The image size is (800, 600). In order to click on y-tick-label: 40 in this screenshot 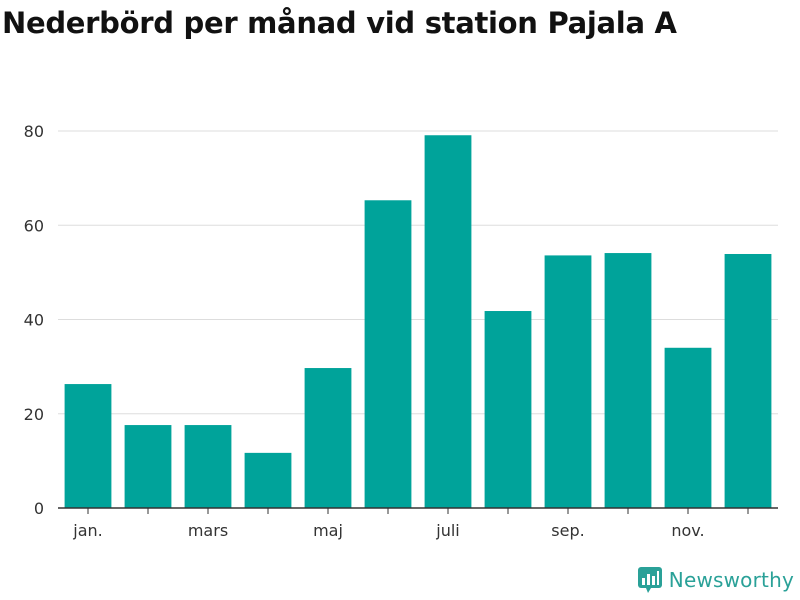, I will do `click(34, 320)`.